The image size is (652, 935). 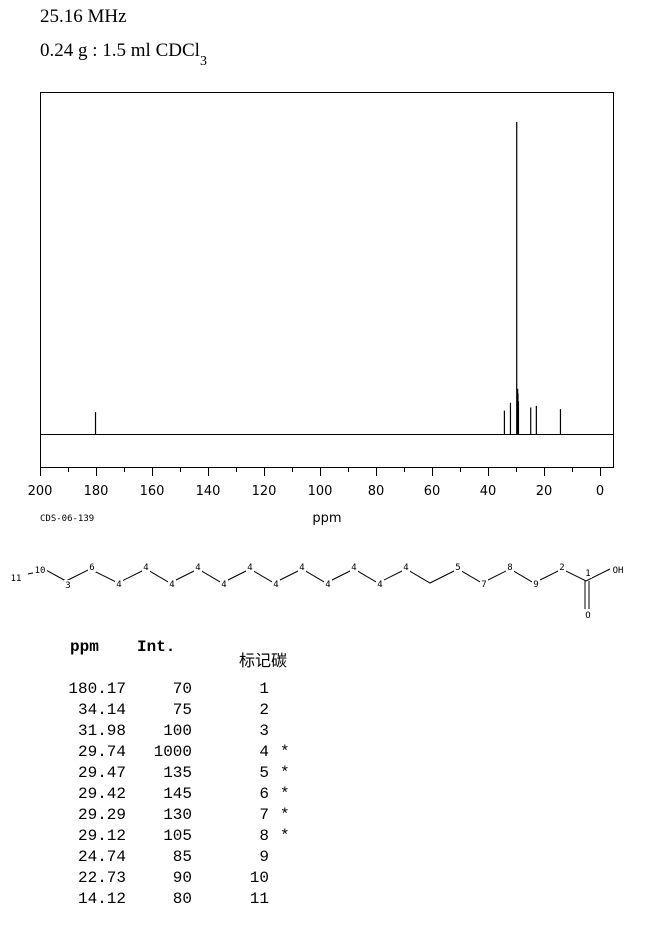 I want to click on table-cell-carbon: 6, so click(x=264, y=794).